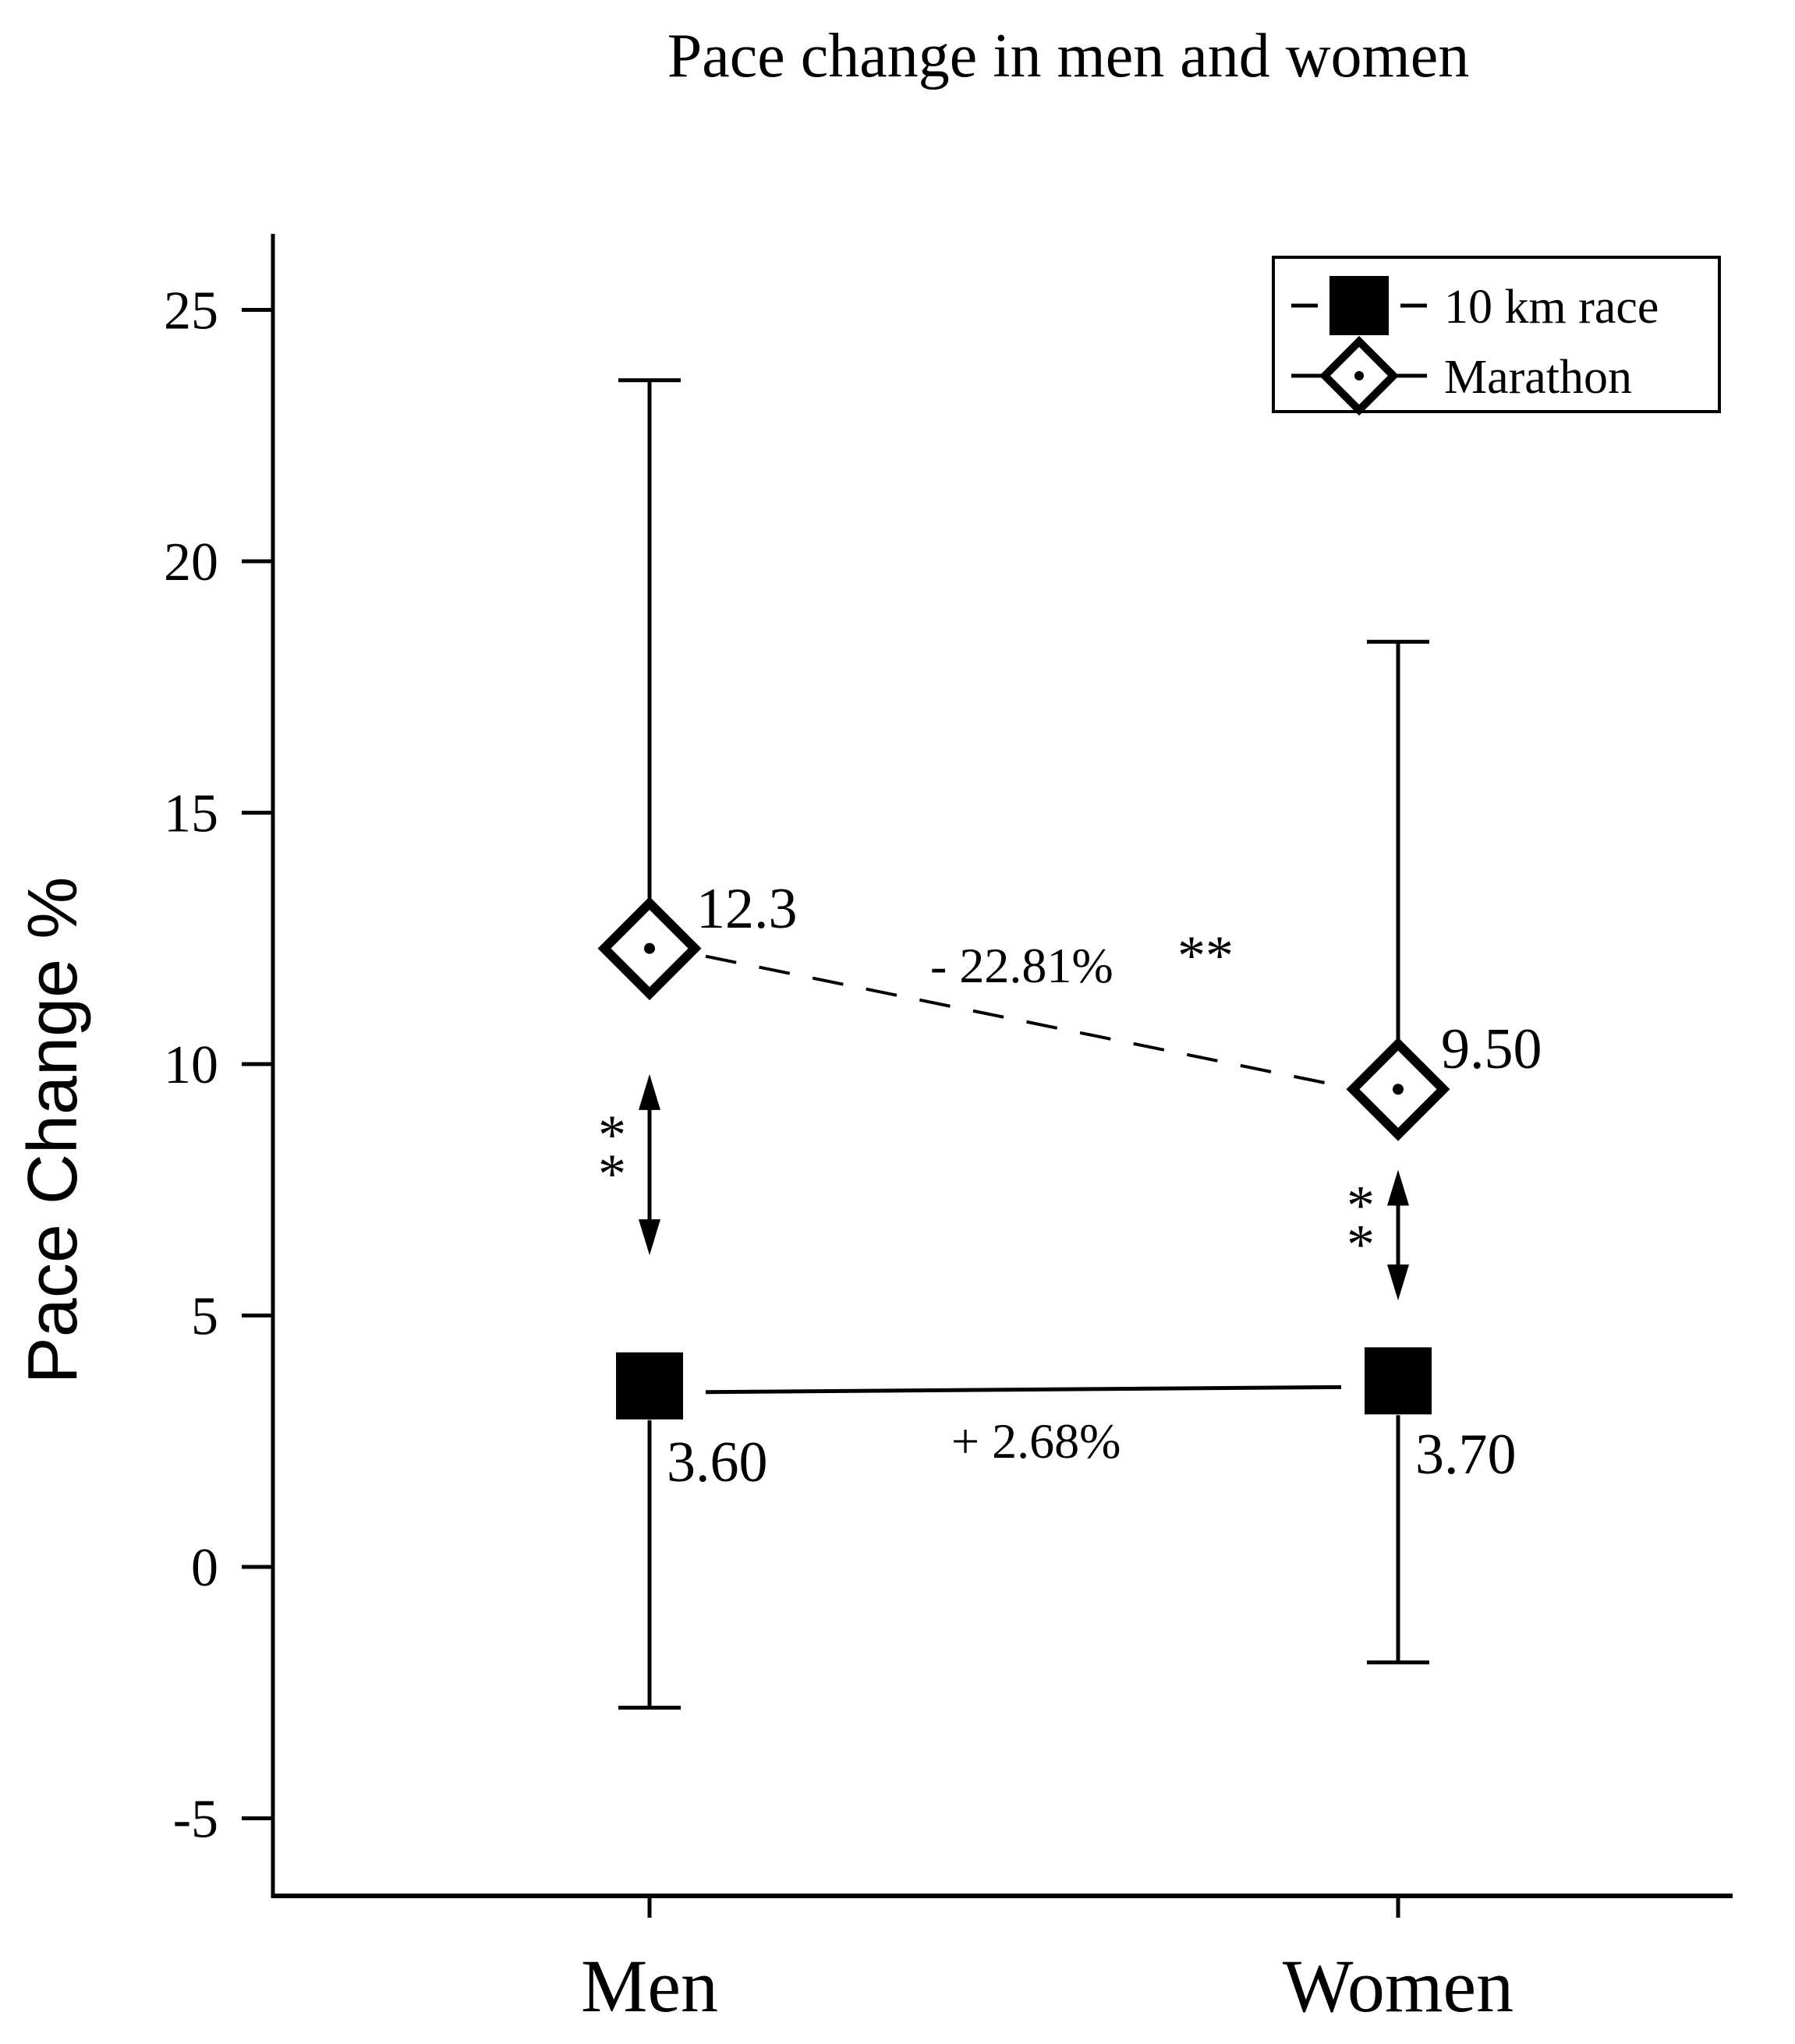 The image size is (1795, 2044). What do you see at coordinates (191, 1065) in the screenshot?
I see `y-tick-label: 10` at bounding box center [191, 1065].